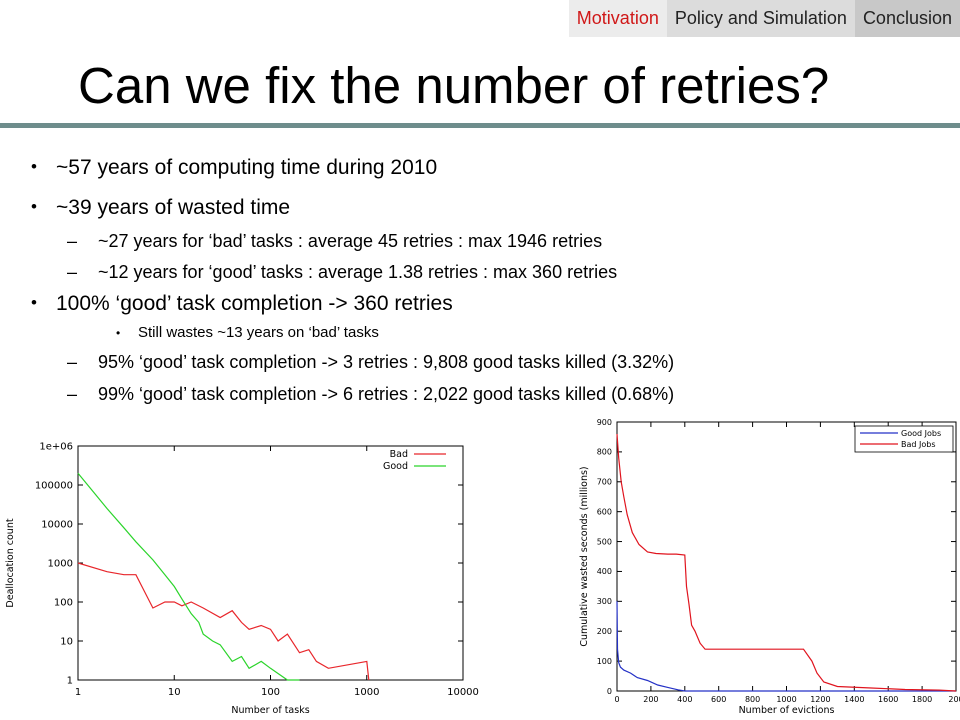 This screenshot has height=720, width=960. Describe the element at coordinates (604, 541) in the screenshot. I see `y-tick-label: 500` at that location.